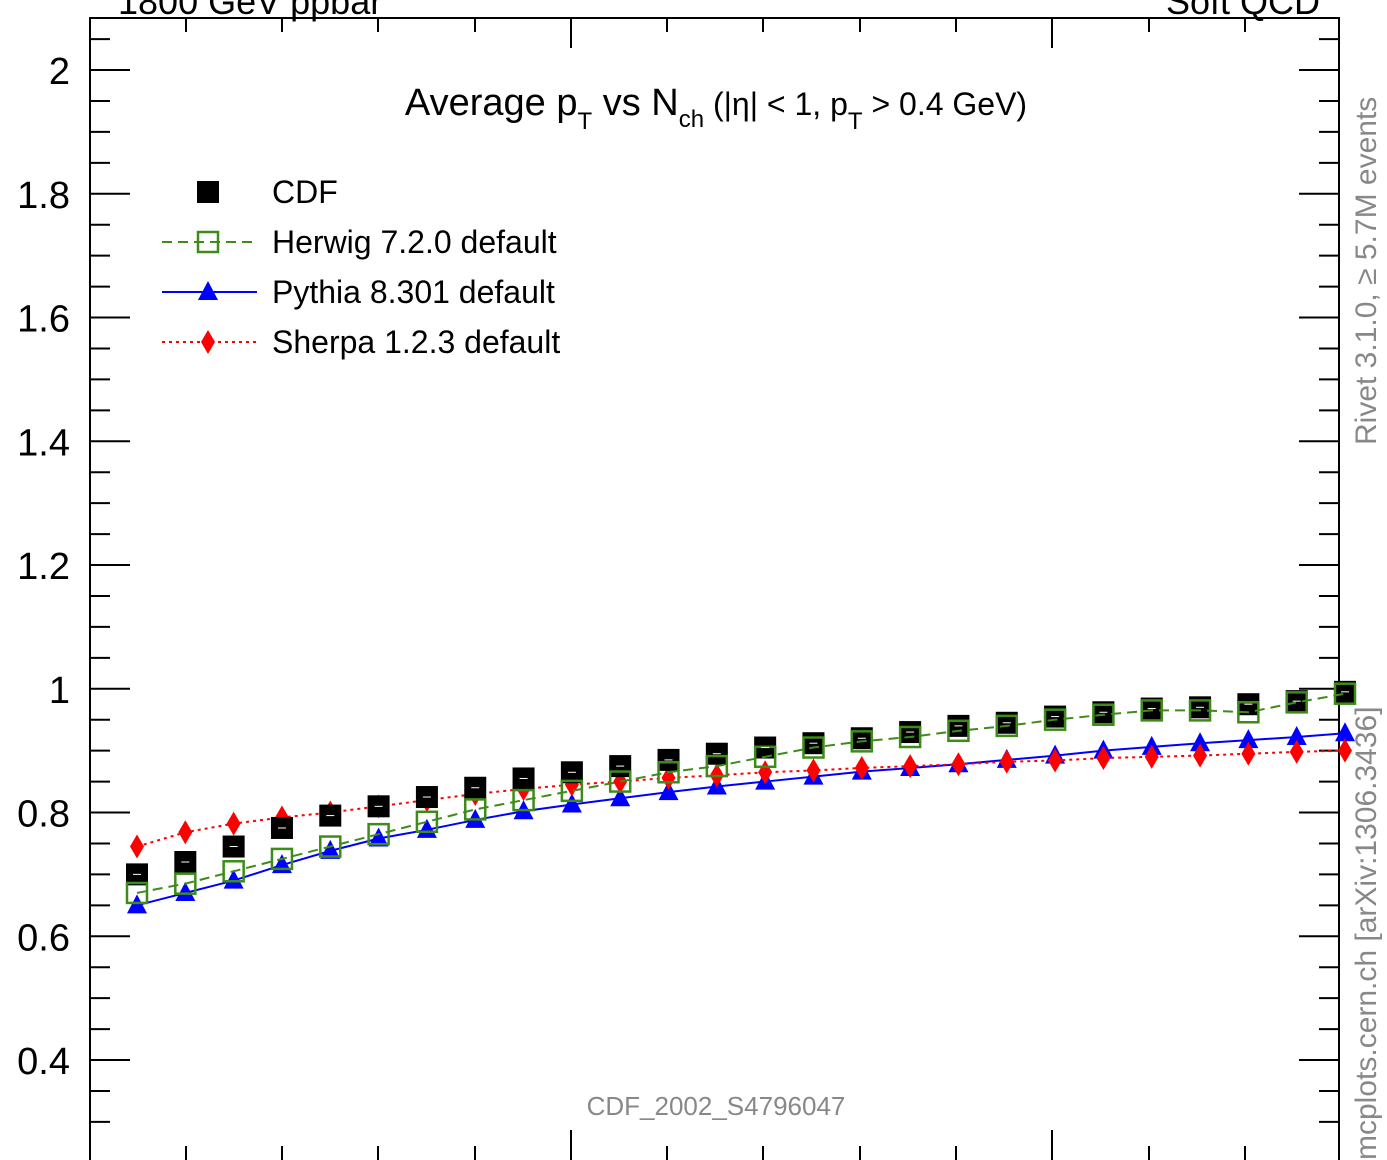  Describe the element at coordinates (491, 103) in the screenshot. I see `title-part-a: Average p` at that location.